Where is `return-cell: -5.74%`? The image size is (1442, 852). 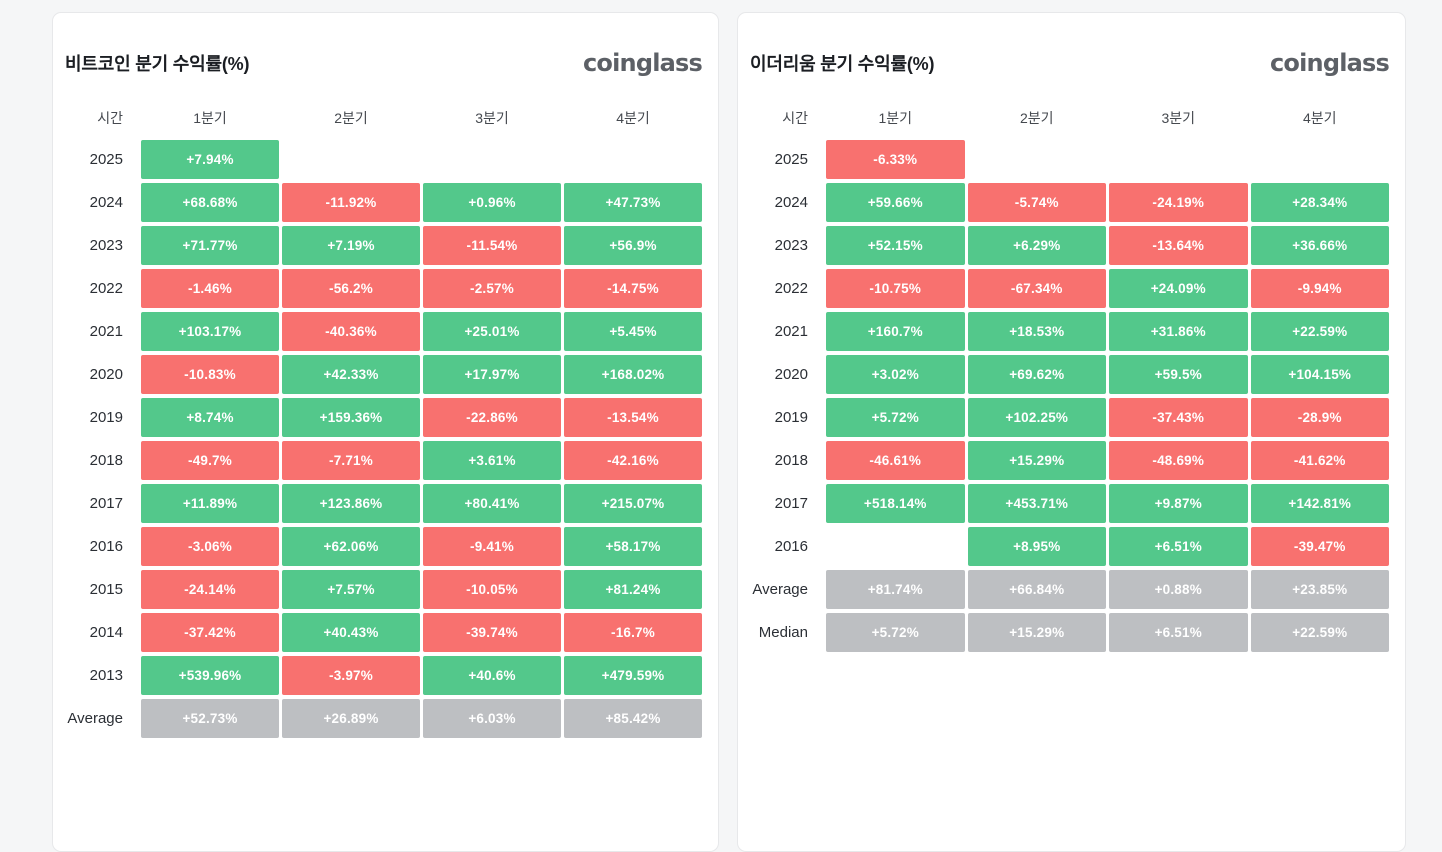 return-cell: -5.74% is located at coordinates (1036, 202).